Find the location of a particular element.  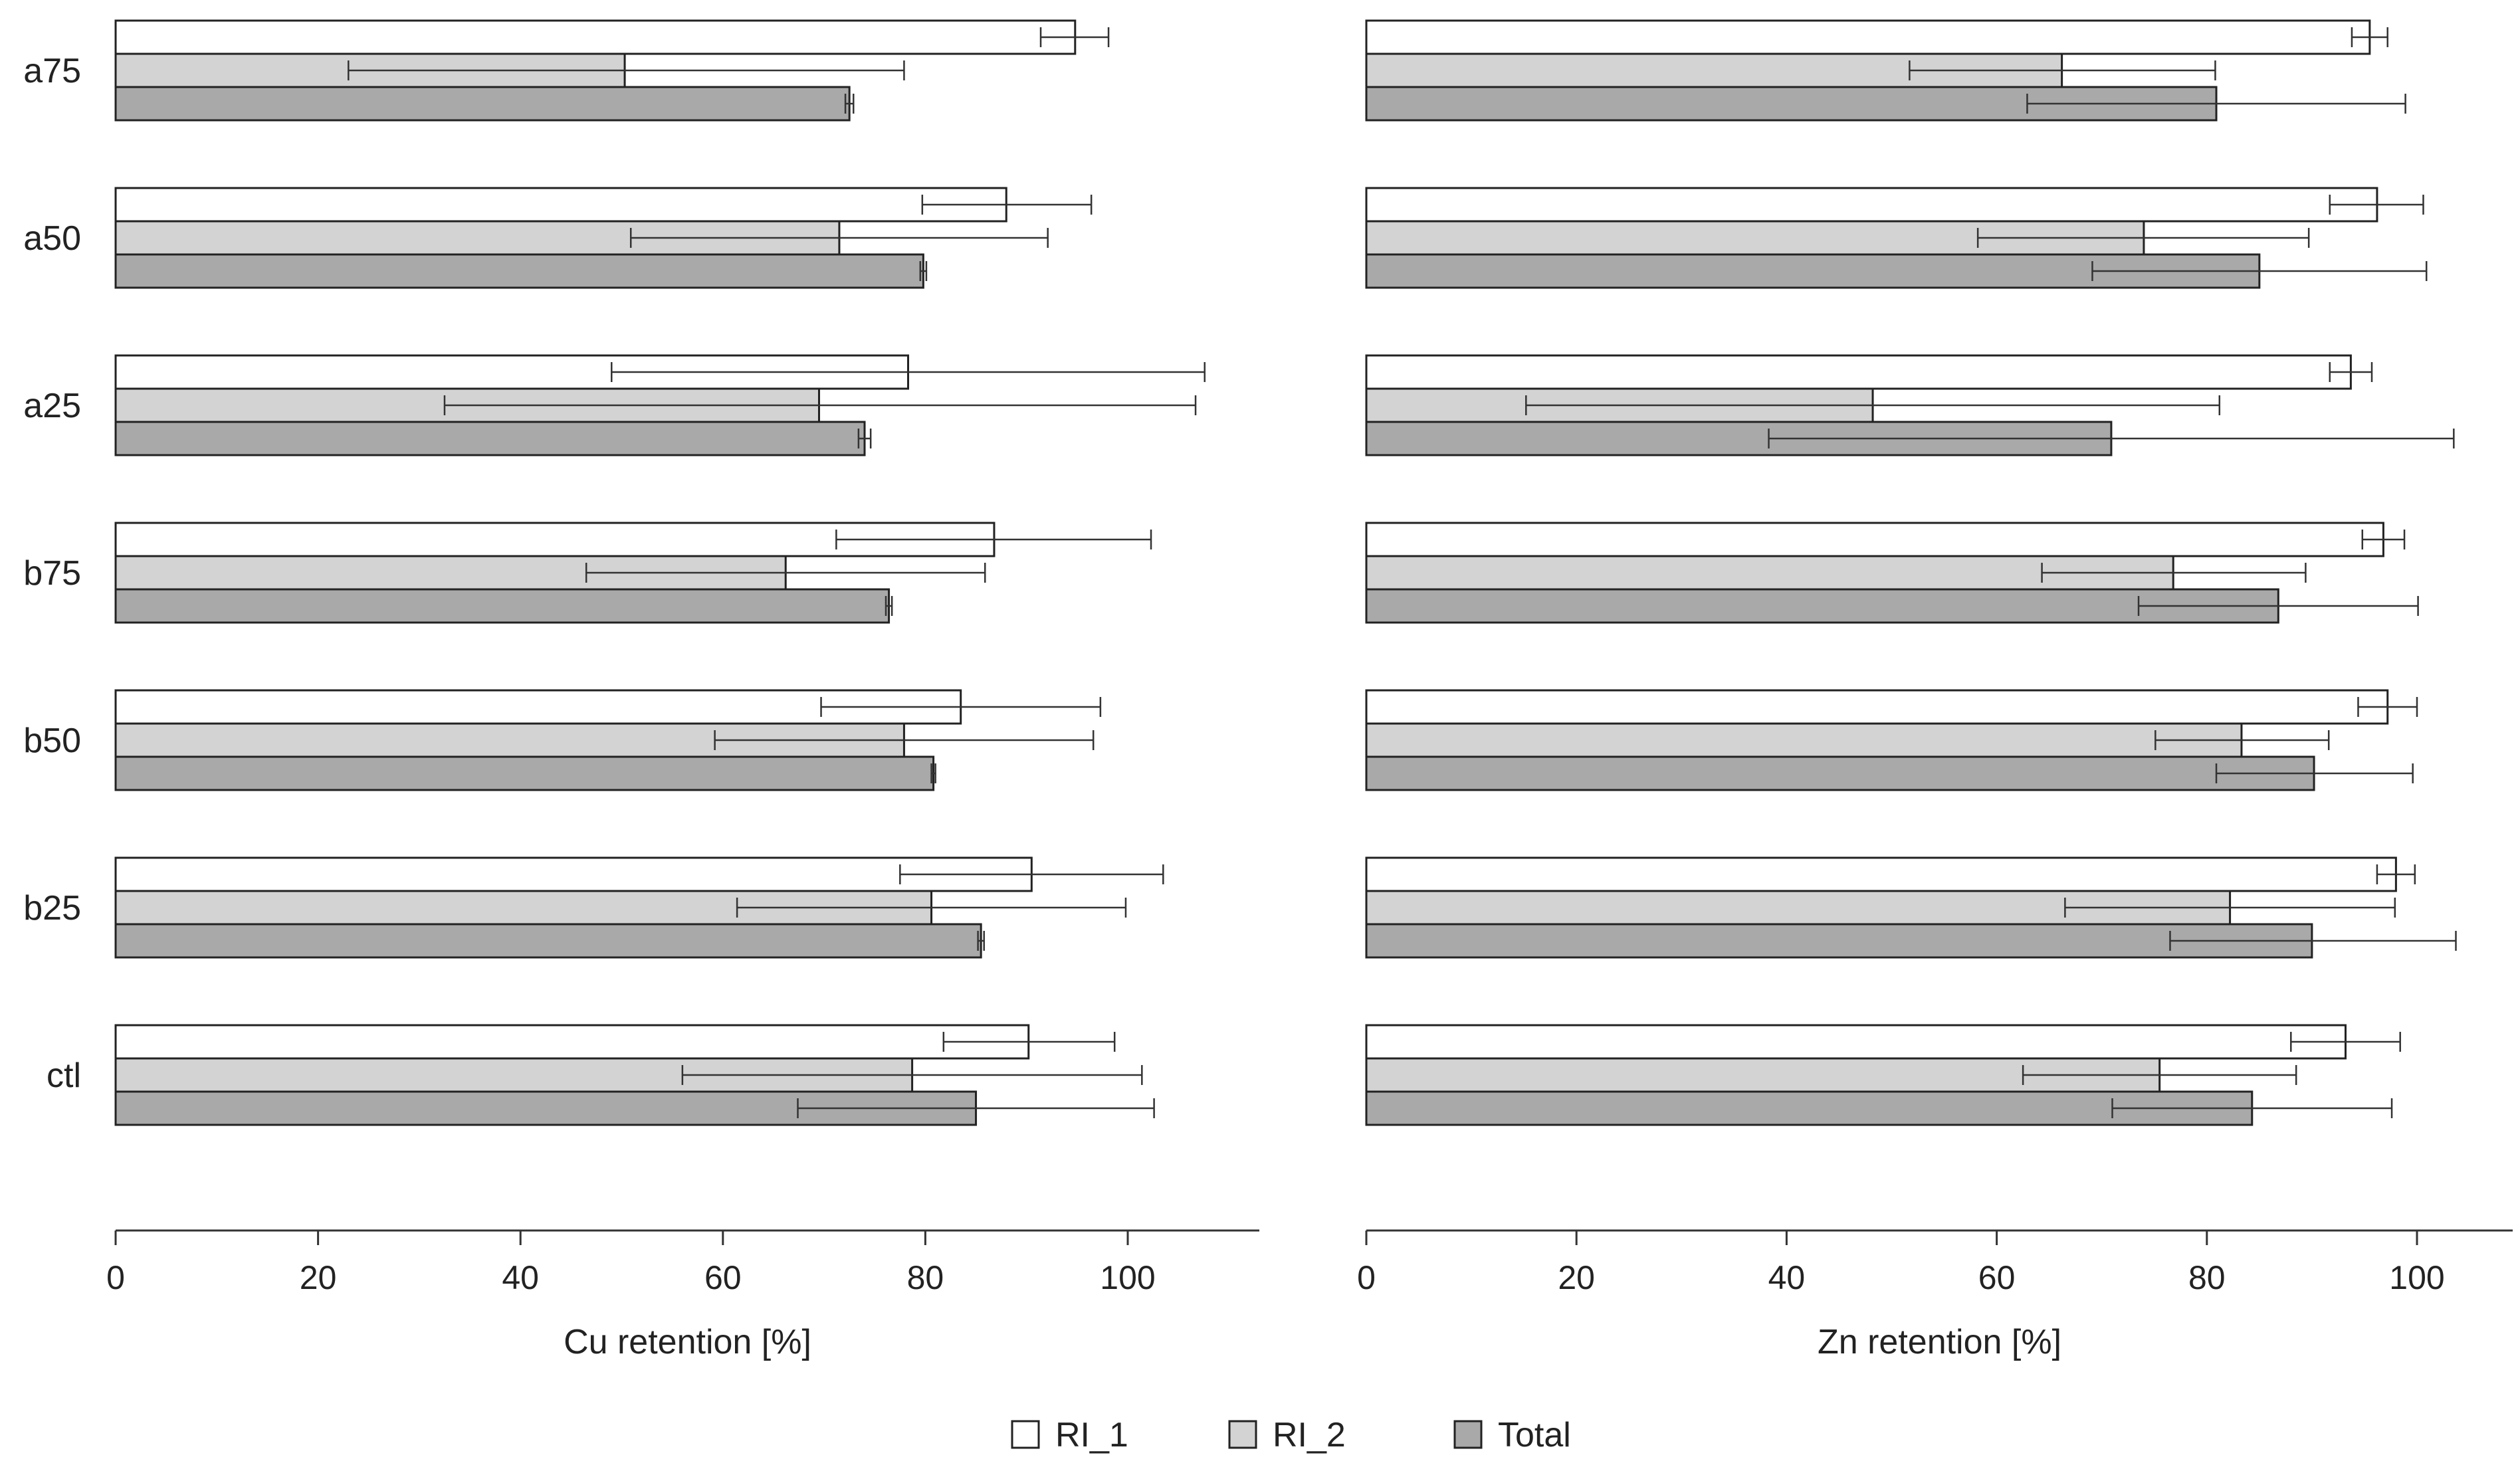

x-axis-title: Zn retention [%] is located at coordinates (1939, 1342).